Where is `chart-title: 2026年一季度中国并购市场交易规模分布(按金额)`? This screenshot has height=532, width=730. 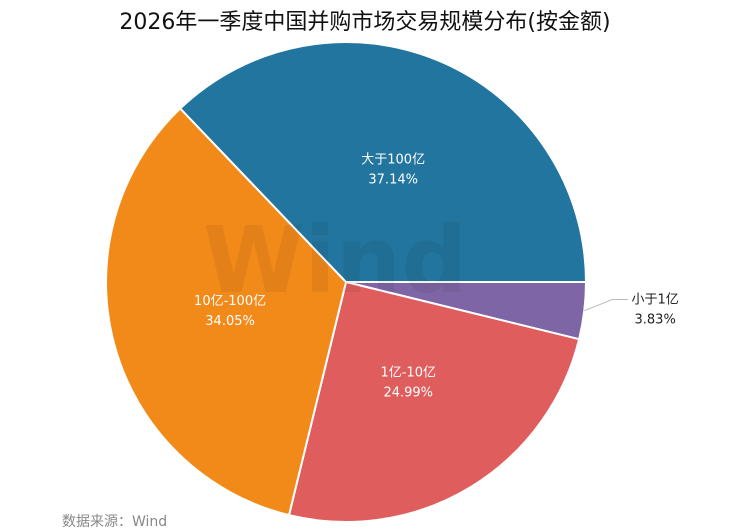
chart-title: 2026年一季度中国并购市场交易规模分布(按金额) is located at coordinates (365, 22).